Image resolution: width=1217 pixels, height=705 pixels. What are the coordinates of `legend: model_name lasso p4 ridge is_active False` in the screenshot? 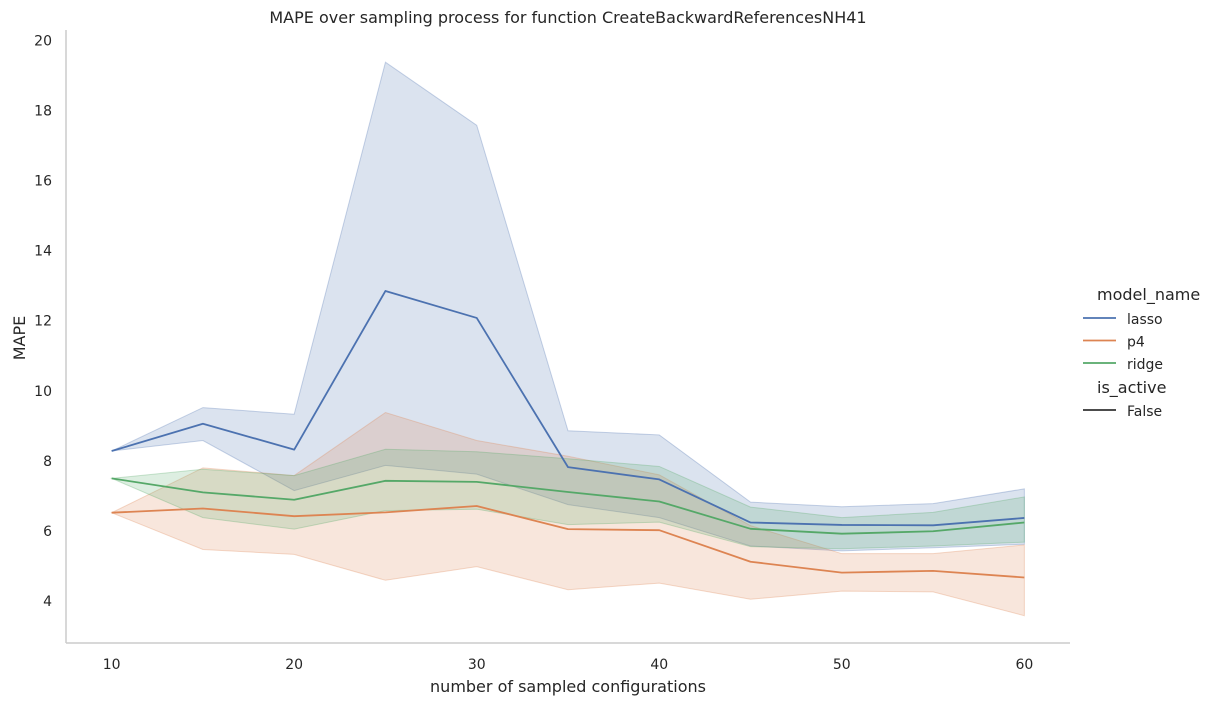 It's located at (1141, 352).